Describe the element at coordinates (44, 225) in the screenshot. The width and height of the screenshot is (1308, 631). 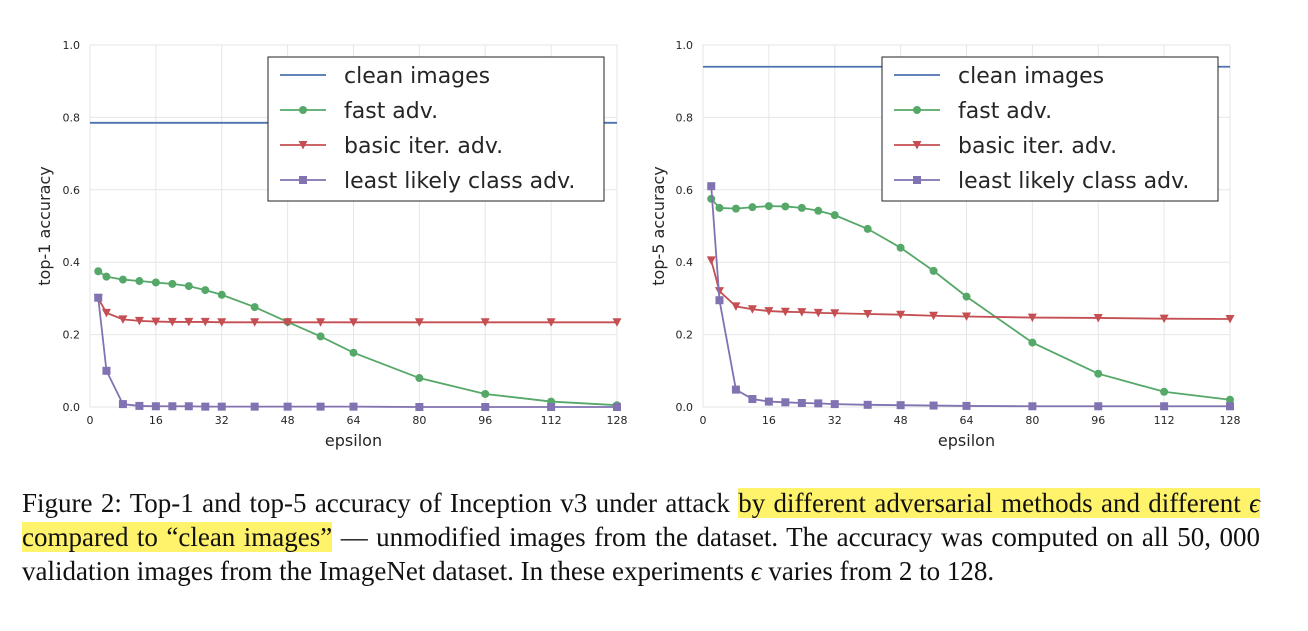
I see `y-axis-label: top-1 accuracy` at that location.